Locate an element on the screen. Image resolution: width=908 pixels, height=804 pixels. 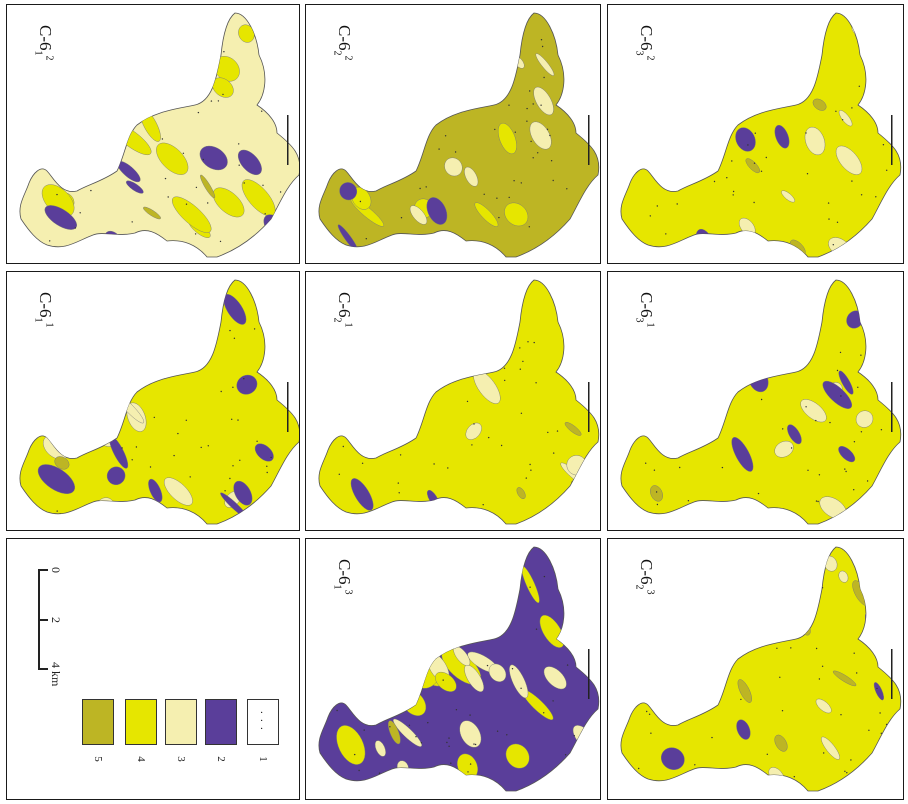
panel-label: C-612 is located at coordinates (43, 43).